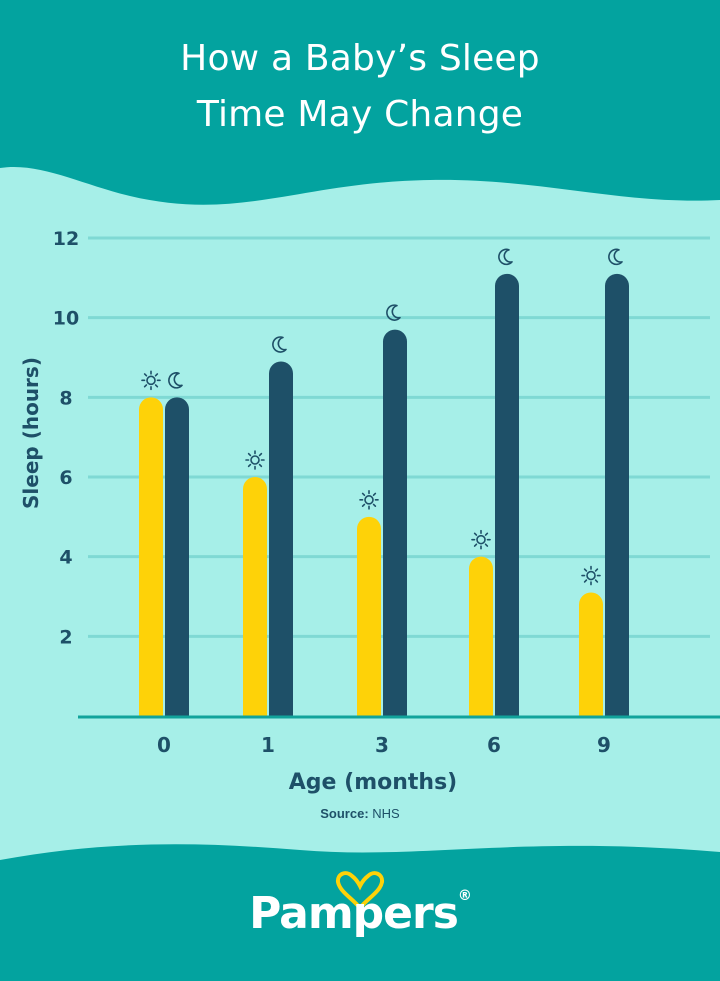  I want to click on source-note: Source: NHS, so click(360, 813).